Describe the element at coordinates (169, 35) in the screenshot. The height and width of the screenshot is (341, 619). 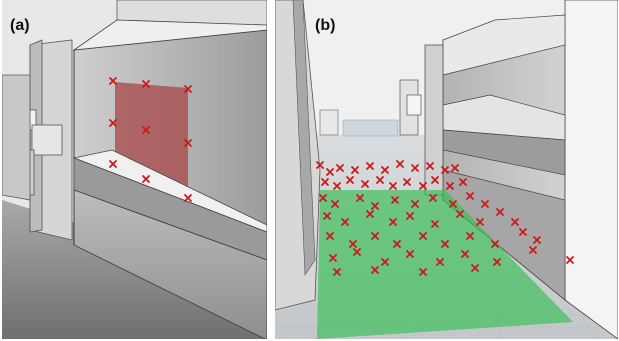
I see `shelf-top` at that location.